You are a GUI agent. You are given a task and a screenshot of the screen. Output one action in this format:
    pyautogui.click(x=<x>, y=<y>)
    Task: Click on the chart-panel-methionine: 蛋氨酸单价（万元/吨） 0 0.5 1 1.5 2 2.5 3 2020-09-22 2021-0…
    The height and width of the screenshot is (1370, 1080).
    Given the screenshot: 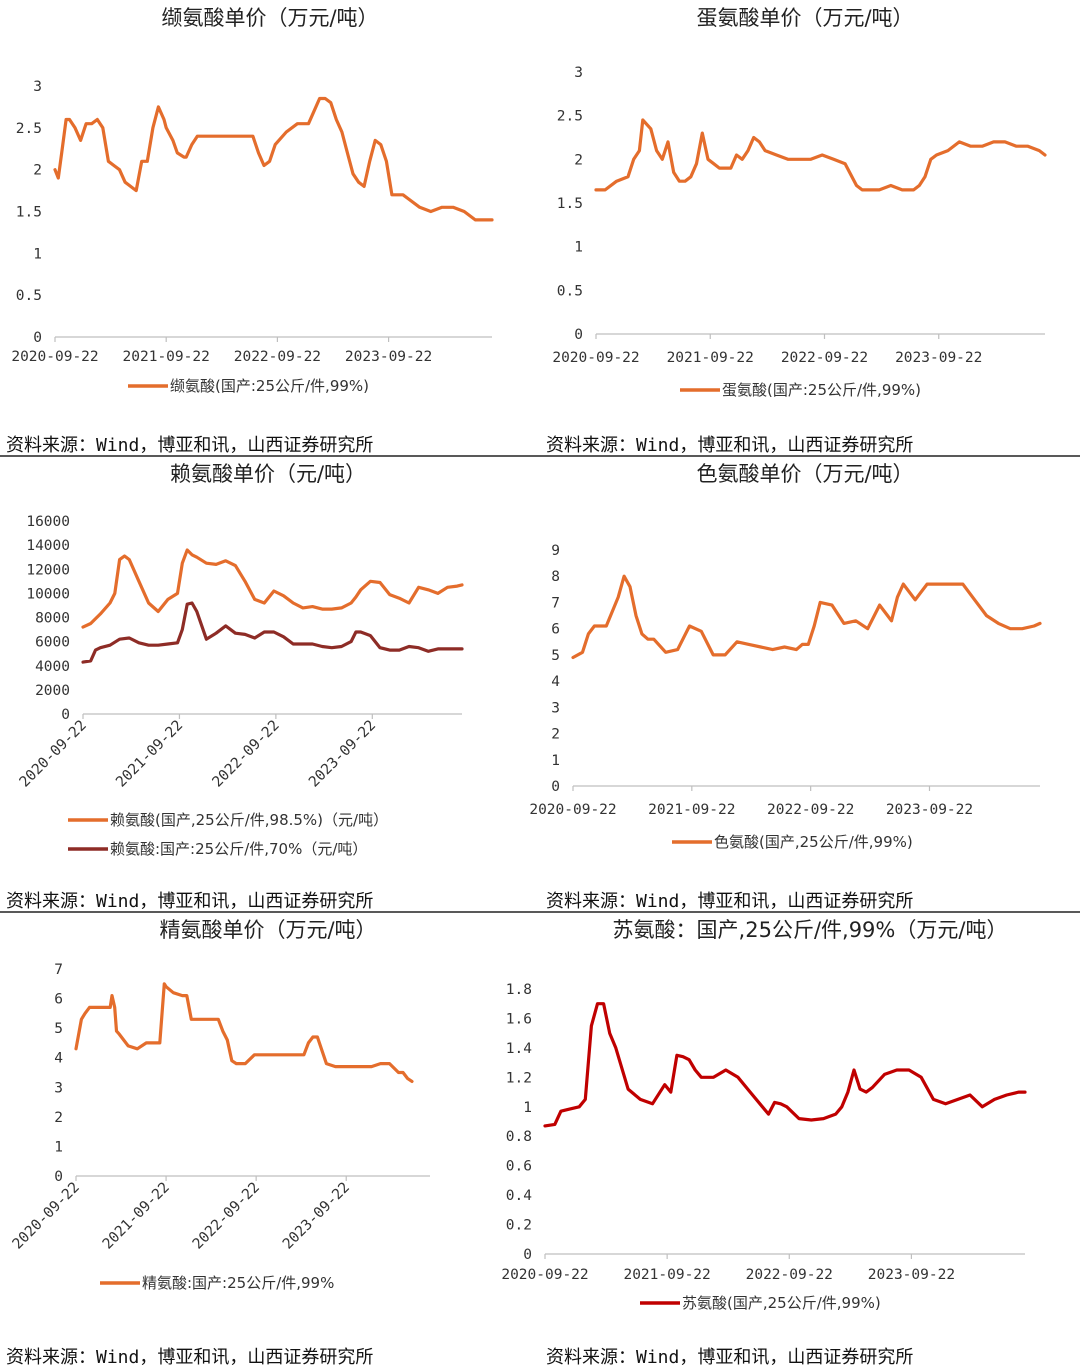 What is the action you would take?
    pyautogui.click(x=799, y=202)
    